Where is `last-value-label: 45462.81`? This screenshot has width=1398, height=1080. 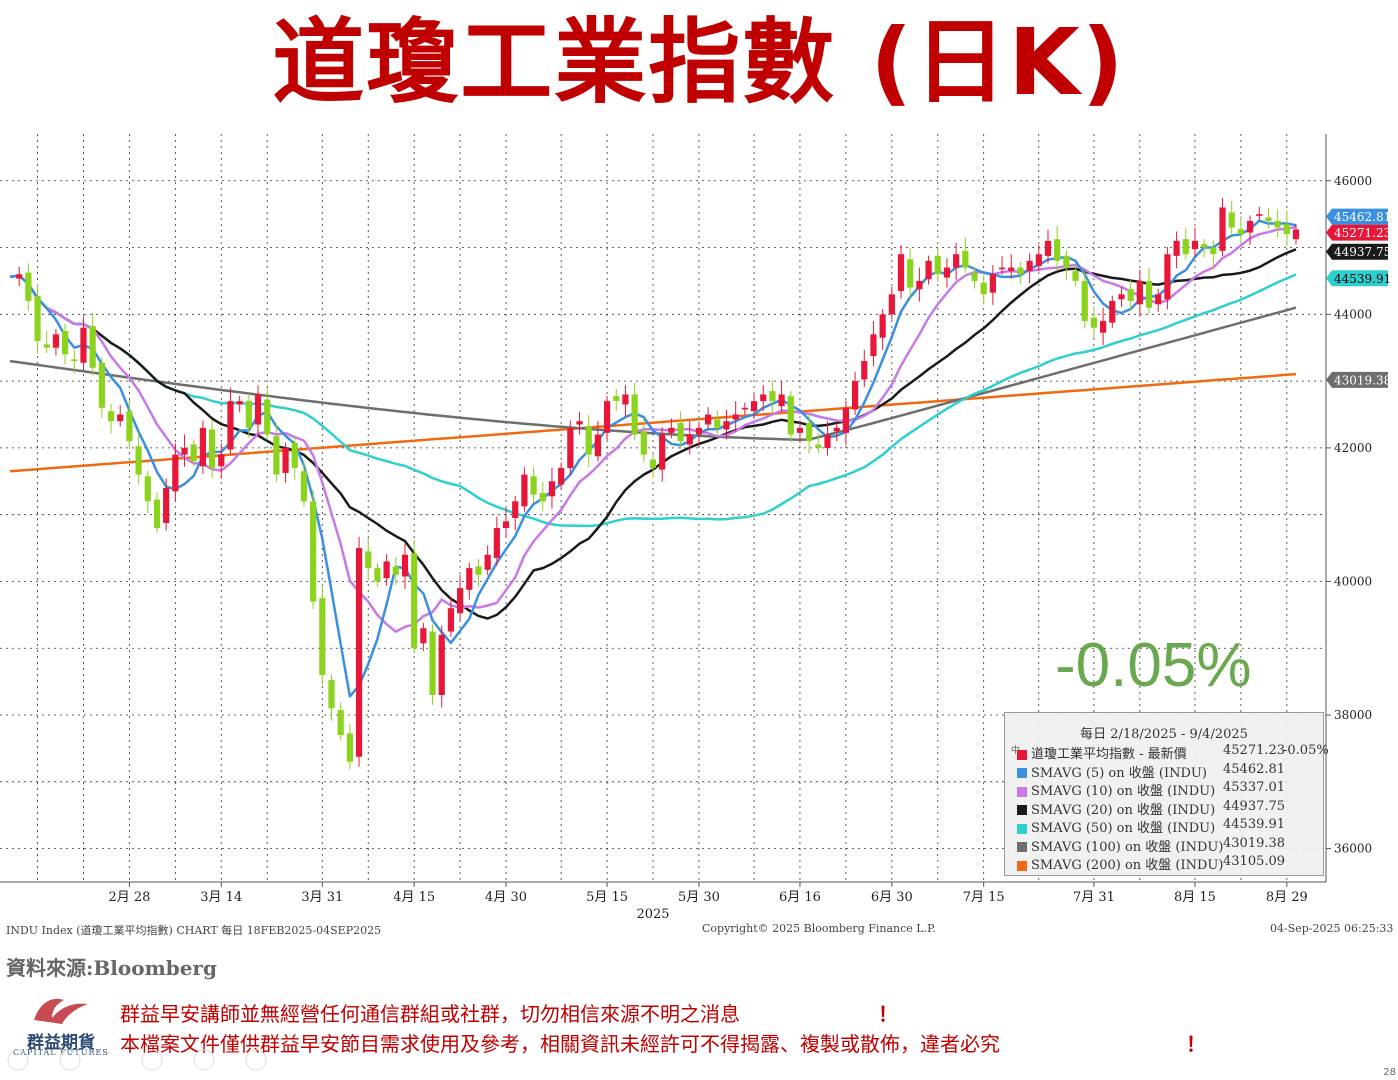
last-value-label: 45462.81 is located at coordinates (1362, 217).